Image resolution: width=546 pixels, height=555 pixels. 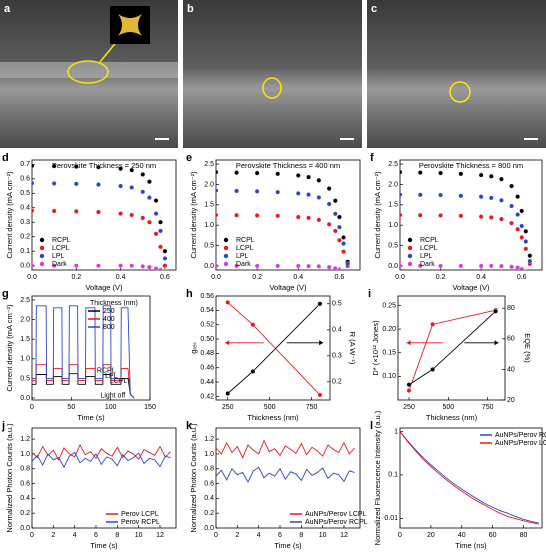 I want to click on y-tick-label: 0.25, so click(x=389, y=305).